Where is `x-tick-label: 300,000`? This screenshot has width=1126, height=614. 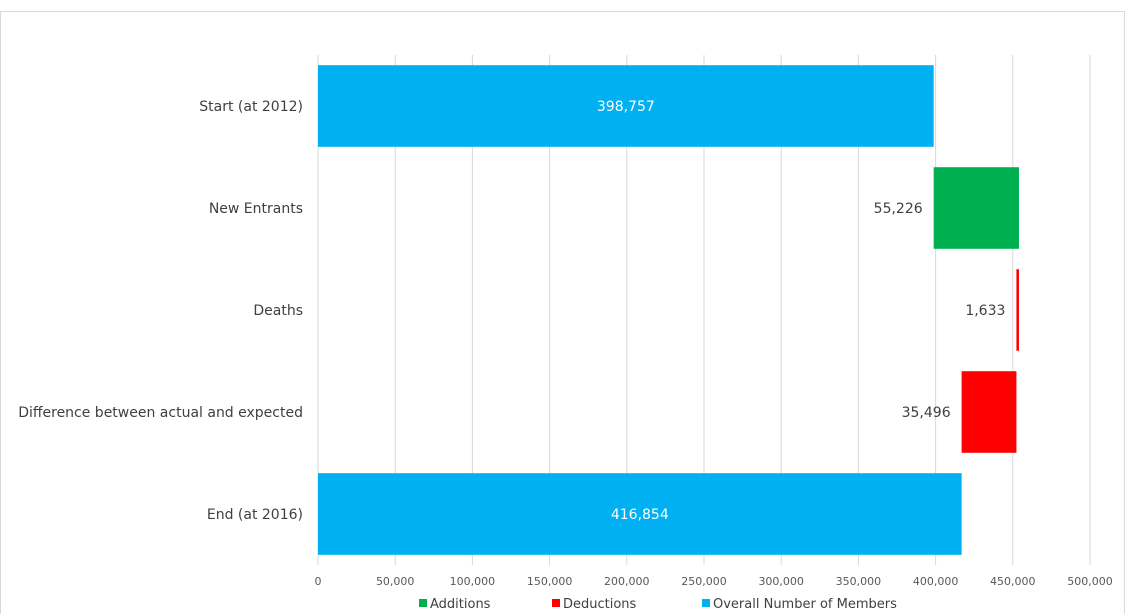 x-tick-label: 300,000 is located at coordinates (781, 581).